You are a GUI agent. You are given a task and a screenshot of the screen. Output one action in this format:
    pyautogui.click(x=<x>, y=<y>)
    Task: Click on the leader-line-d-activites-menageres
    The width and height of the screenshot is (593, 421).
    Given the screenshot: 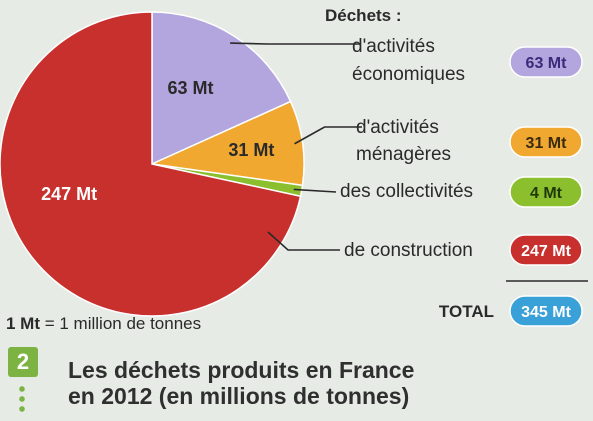 What is the action you would take?
    pyautogui.click(x=328, y=135)
    